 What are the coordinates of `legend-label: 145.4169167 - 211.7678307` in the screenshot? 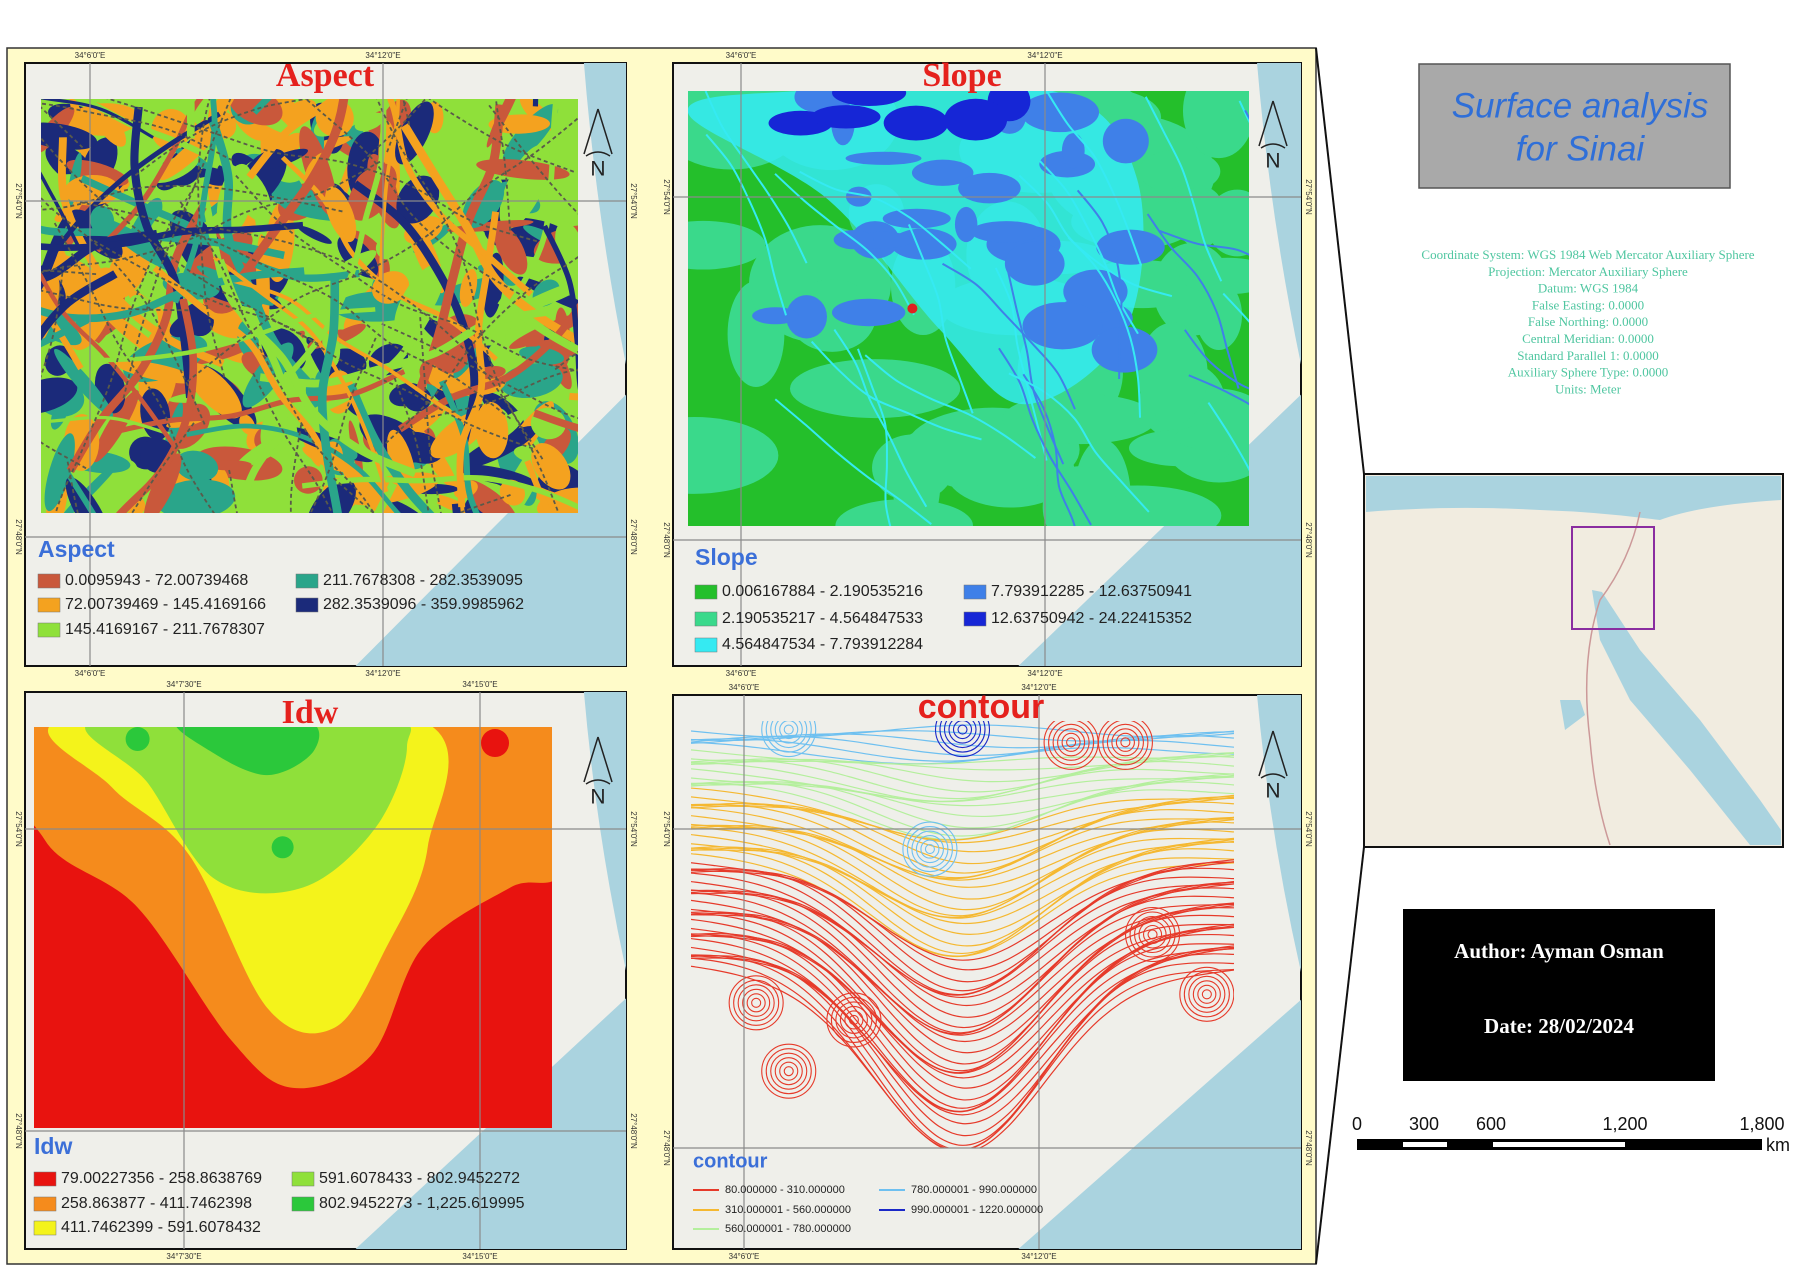 It's located at (165, 629).